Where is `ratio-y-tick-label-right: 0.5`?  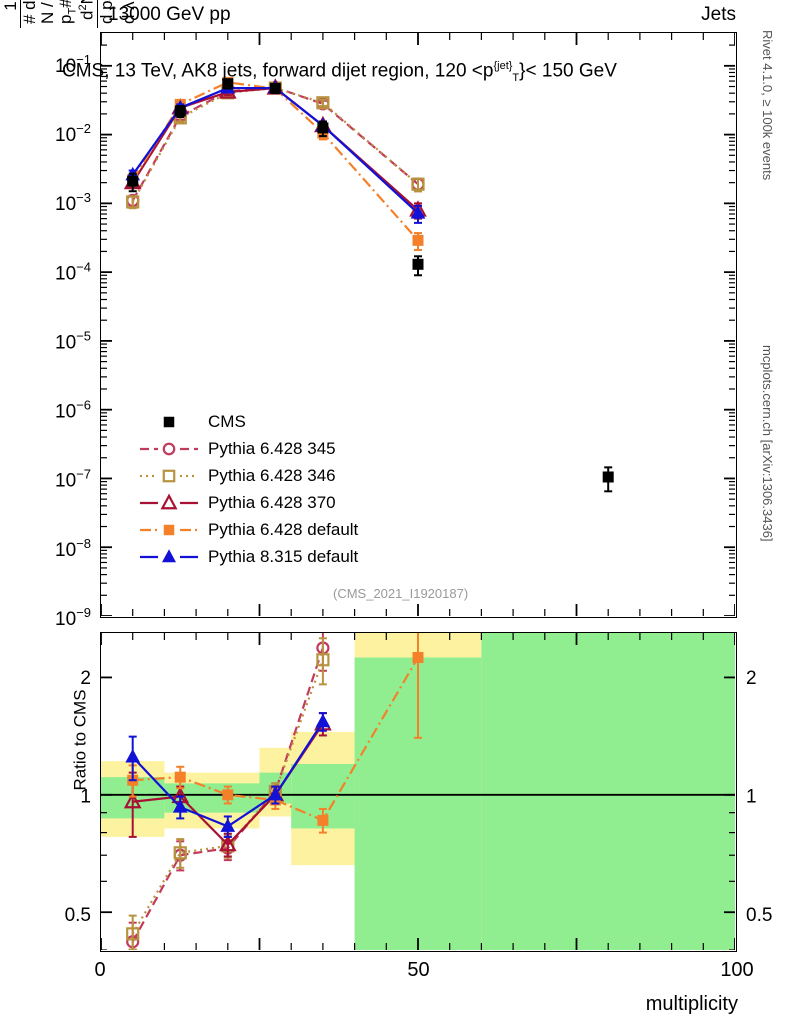 ratio-y-tick-label-right: 0.5 is located at coordinates (759, 915).